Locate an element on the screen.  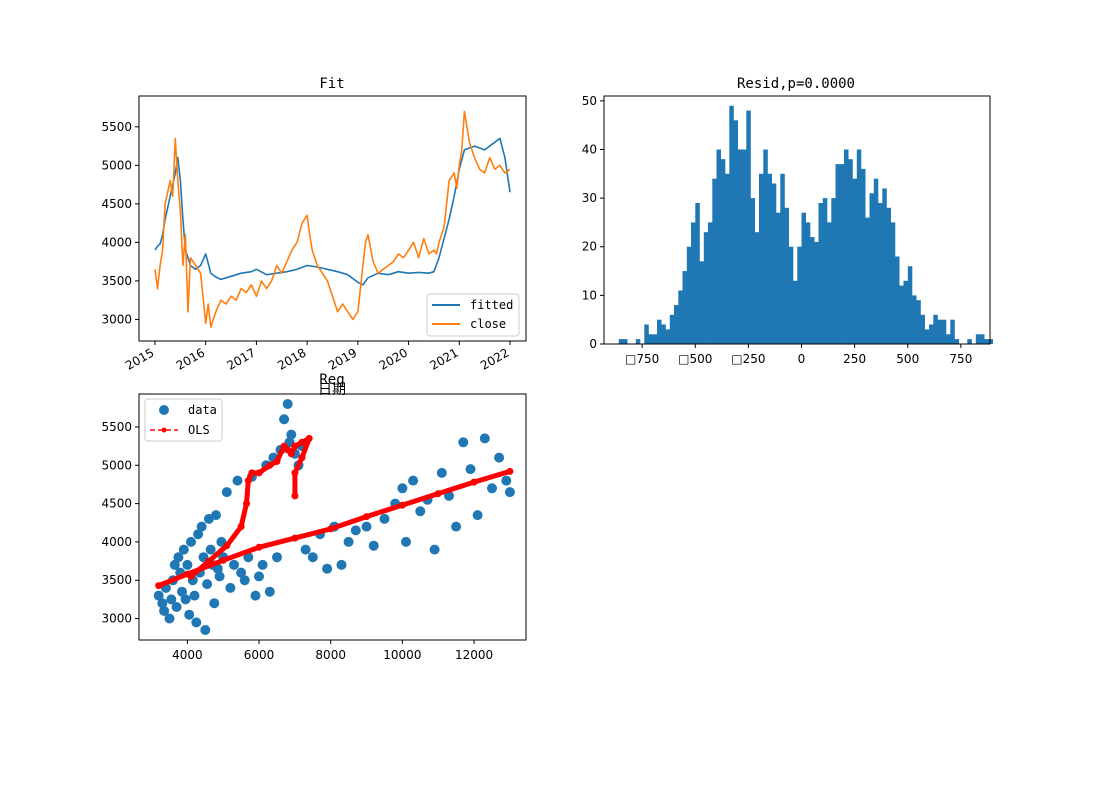
x-tick-label: 250 is located at coordinates (854, 359).